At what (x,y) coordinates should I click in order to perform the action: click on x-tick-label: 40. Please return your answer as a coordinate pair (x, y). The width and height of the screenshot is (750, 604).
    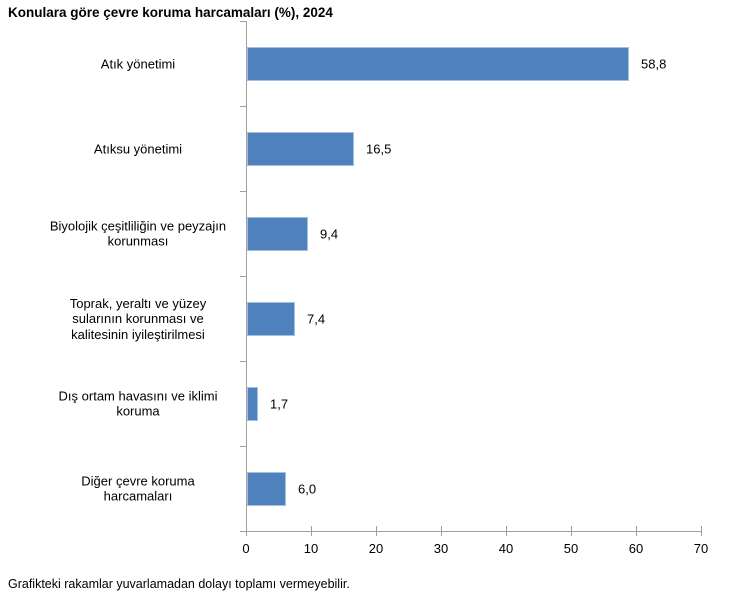
    Looking at the image, I should click on (506, 548).